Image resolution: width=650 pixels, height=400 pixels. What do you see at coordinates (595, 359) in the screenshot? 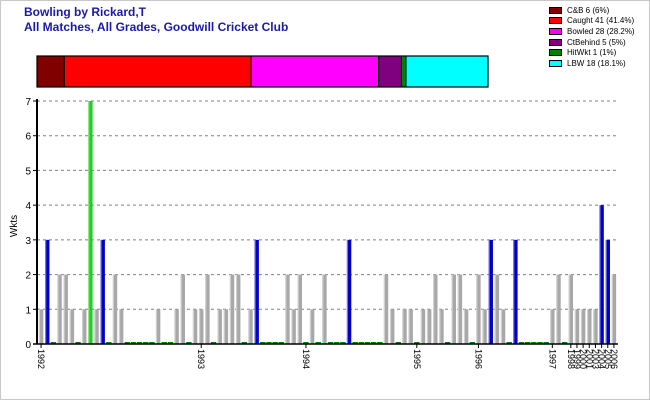
I see `x-tick-label: 2003` at bounding box center [595, 359].